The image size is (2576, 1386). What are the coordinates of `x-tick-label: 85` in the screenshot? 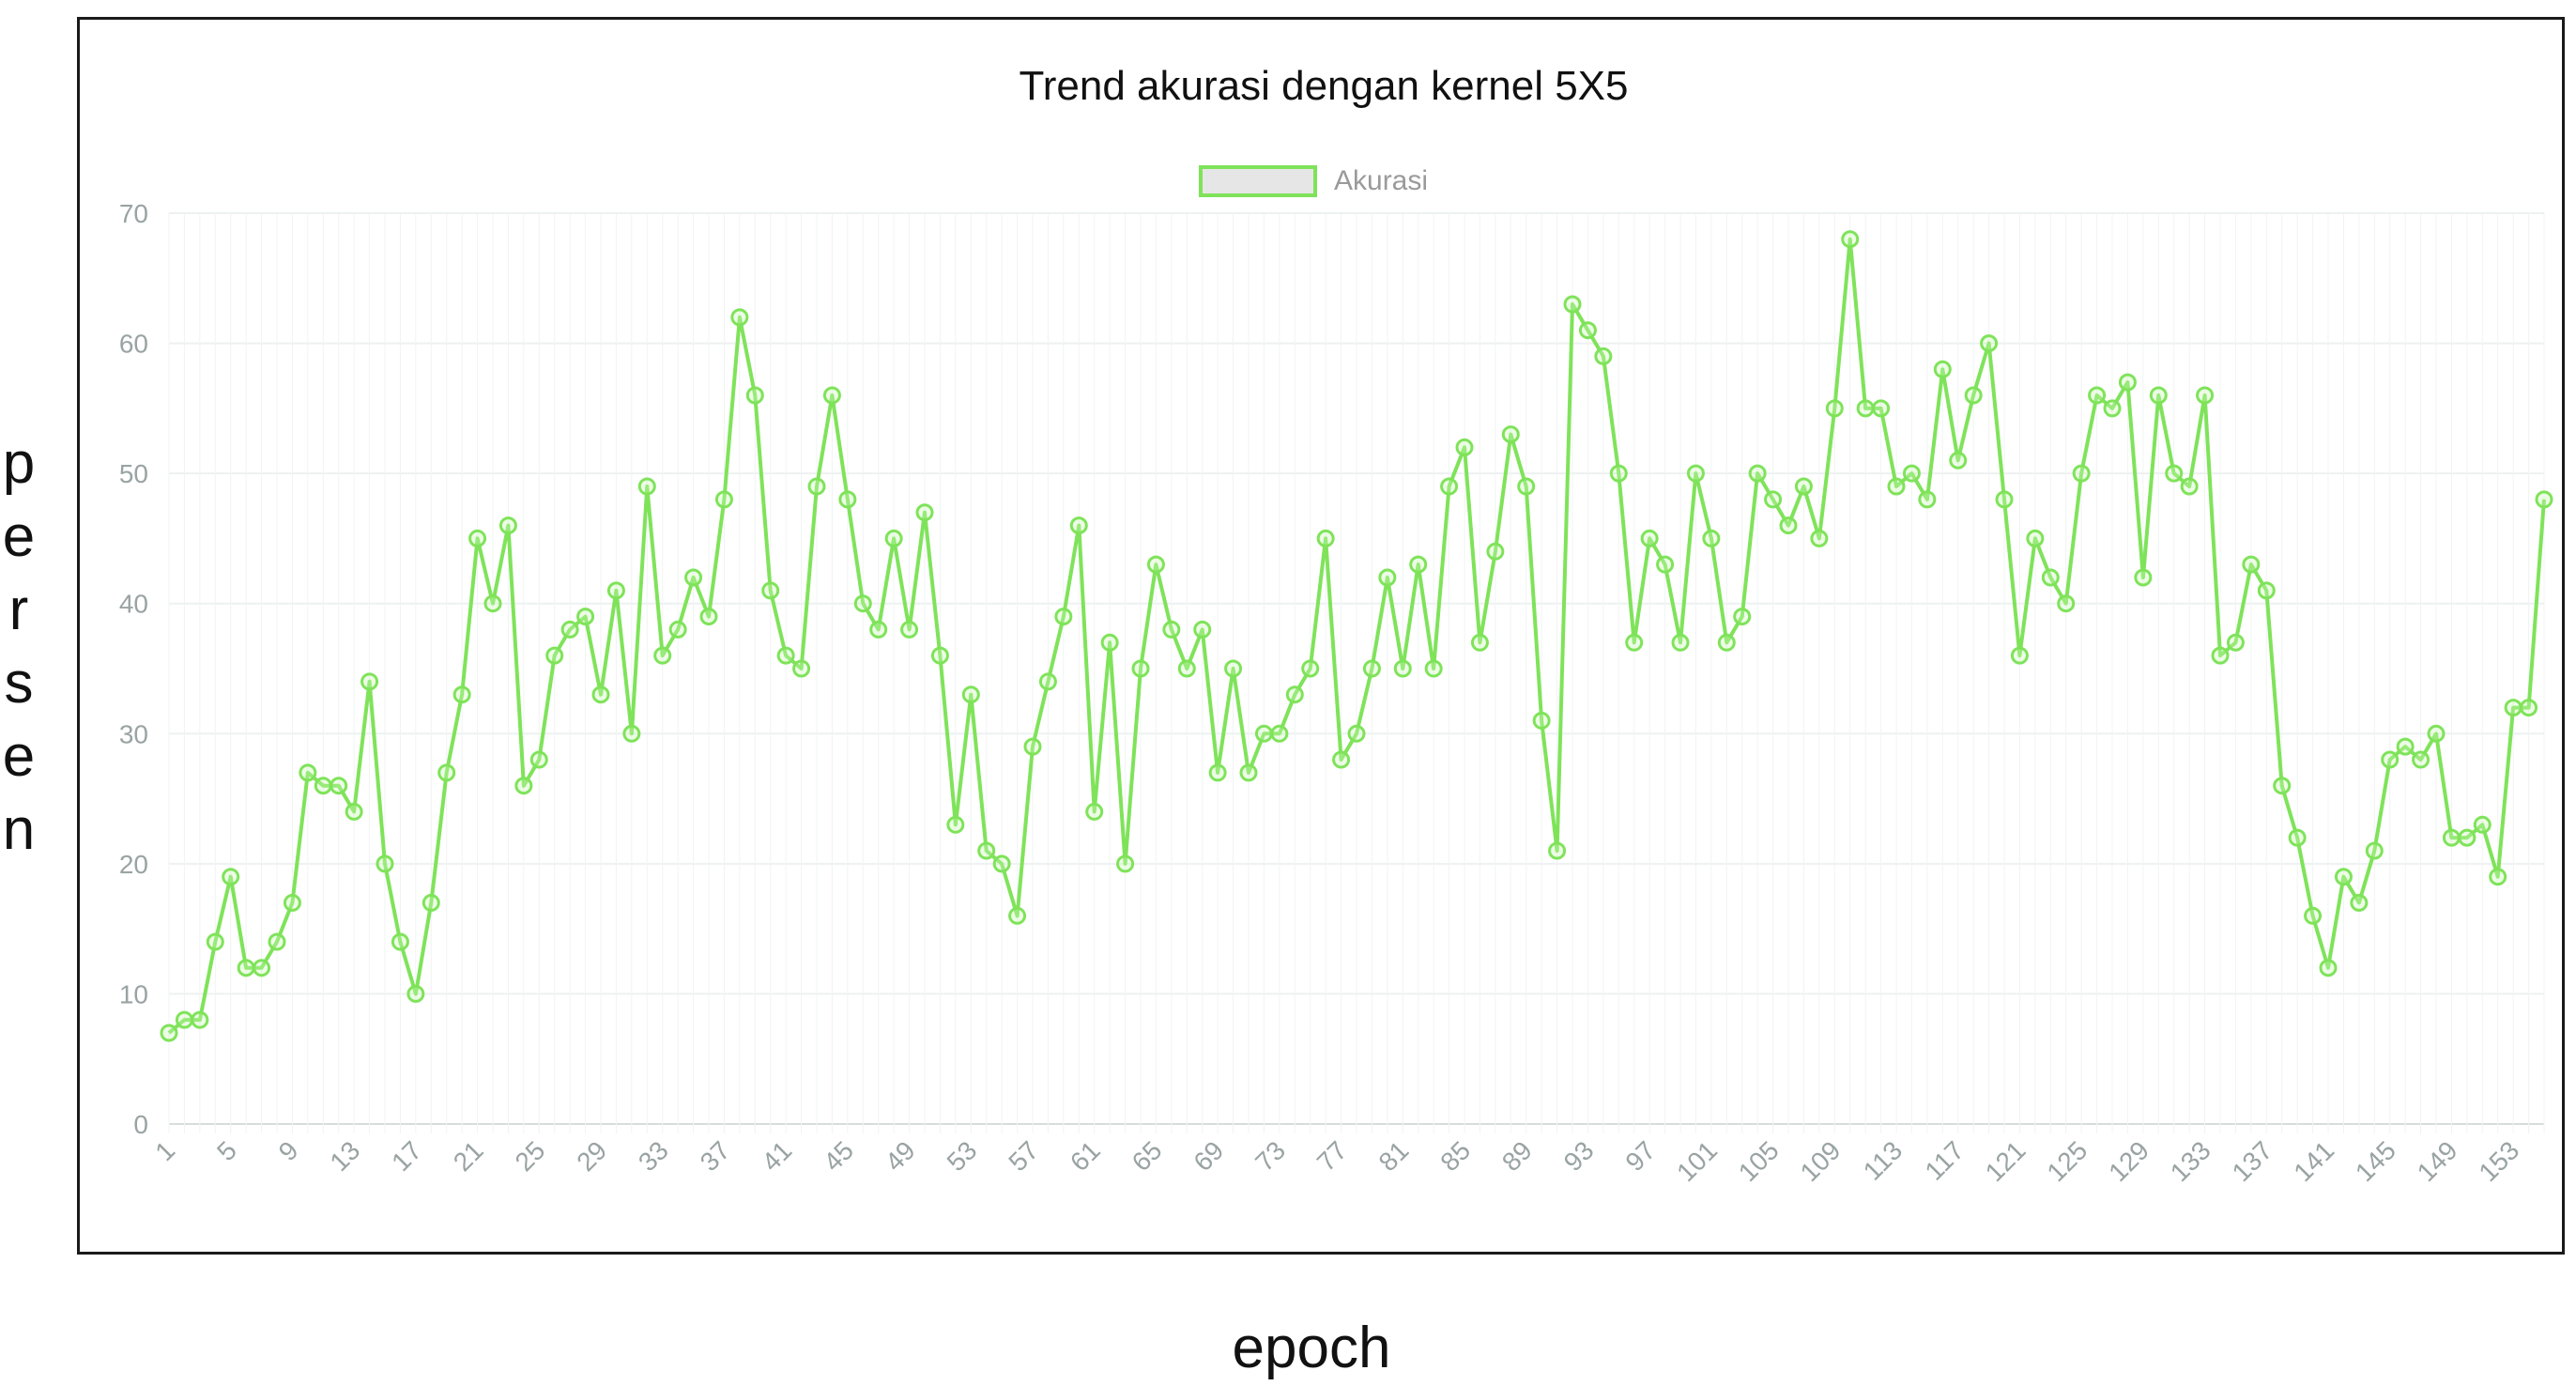 It's located at (1455, 1156).